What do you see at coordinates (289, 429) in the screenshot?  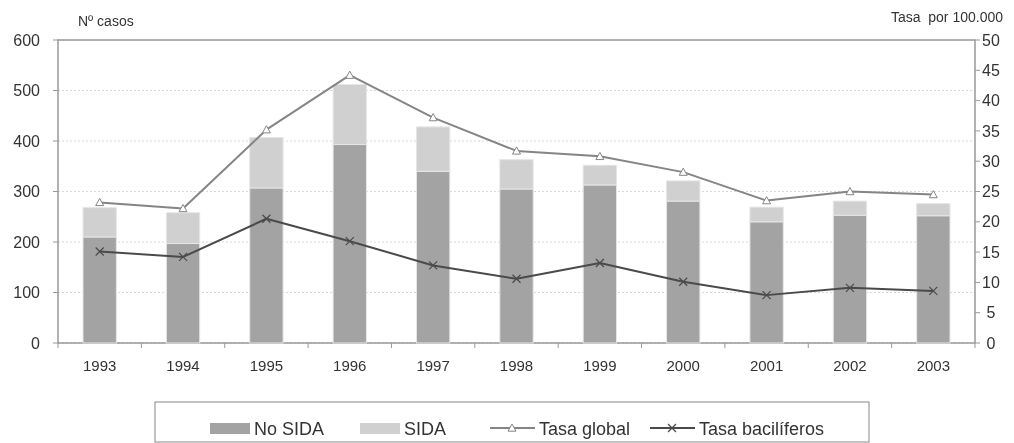 I see `legend-label: No SIDA` at bounding box center [289, 429].